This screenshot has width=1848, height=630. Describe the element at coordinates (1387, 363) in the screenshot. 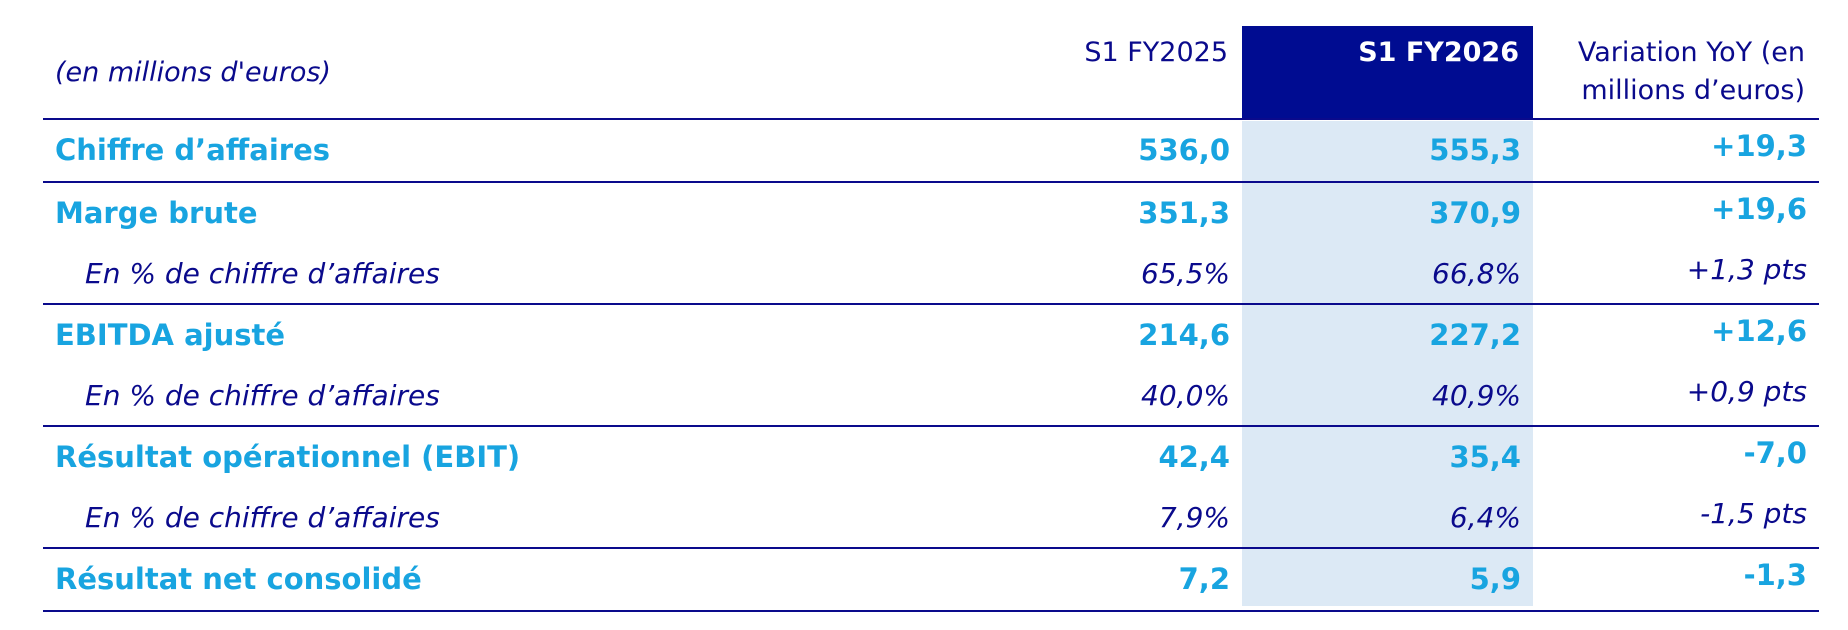

I see `highlight-column` at that location.